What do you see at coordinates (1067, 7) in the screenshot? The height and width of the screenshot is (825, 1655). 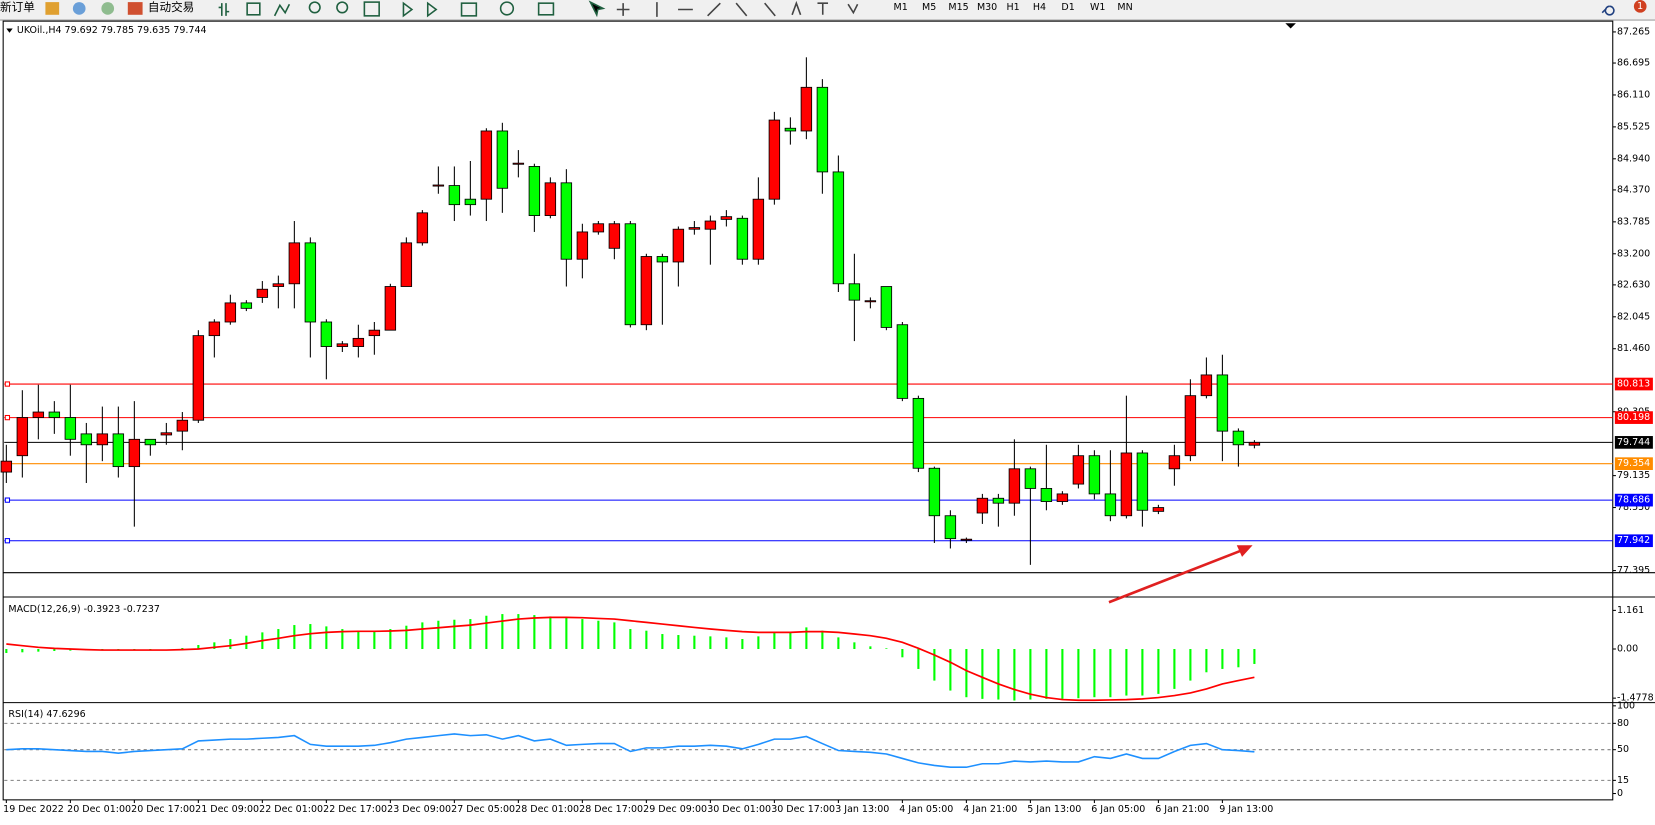 I see `timeframe-button: D1` at bounding box center [1067, 7].